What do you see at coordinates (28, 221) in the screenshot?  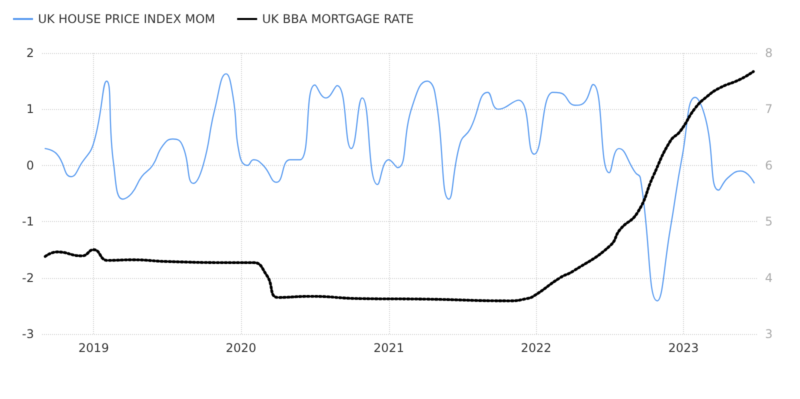 I see `y-tick-label: -1` at bounding box center [28, 221].